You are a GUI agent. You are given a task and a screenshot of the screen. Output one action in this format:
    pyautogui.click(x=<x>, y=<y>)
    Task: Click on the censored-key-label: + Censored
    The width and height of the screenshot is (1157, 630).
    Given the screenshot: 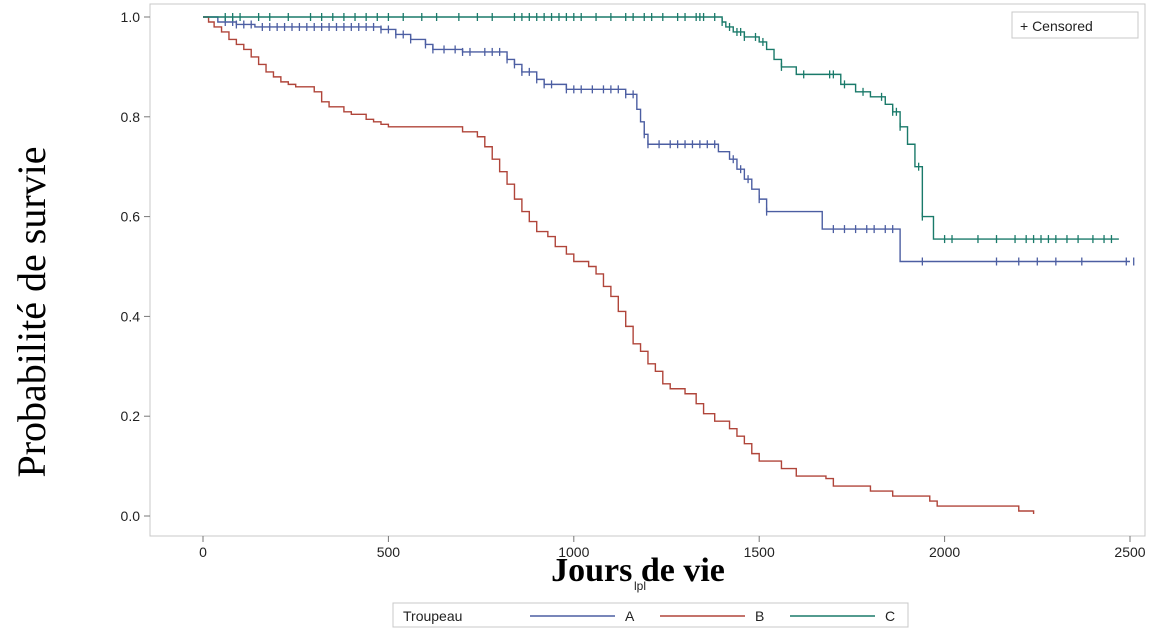 What is the action you would take?
    pyautogui.click(x=1056, y=26)
    